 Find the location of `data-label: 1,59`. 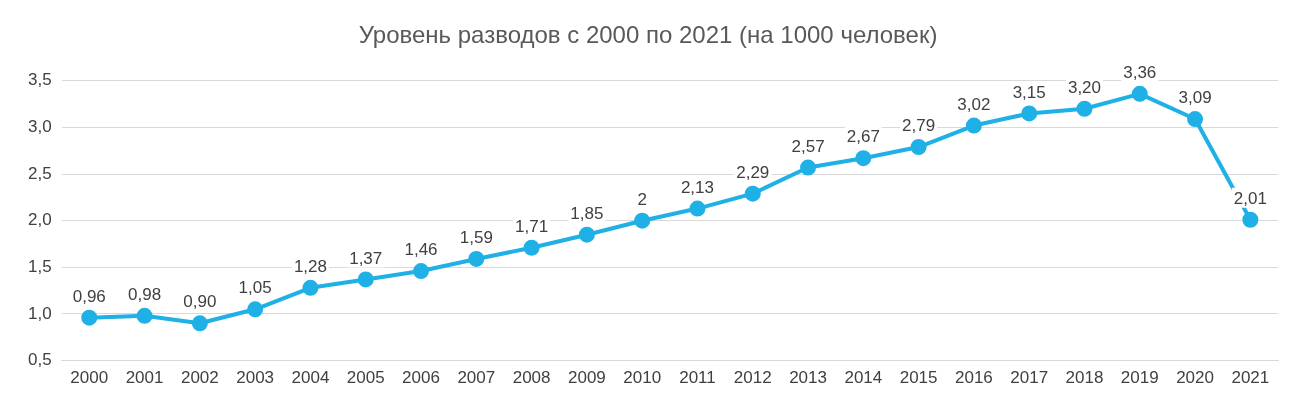

data-label: 1,59 is located at coordinates (476, 238).